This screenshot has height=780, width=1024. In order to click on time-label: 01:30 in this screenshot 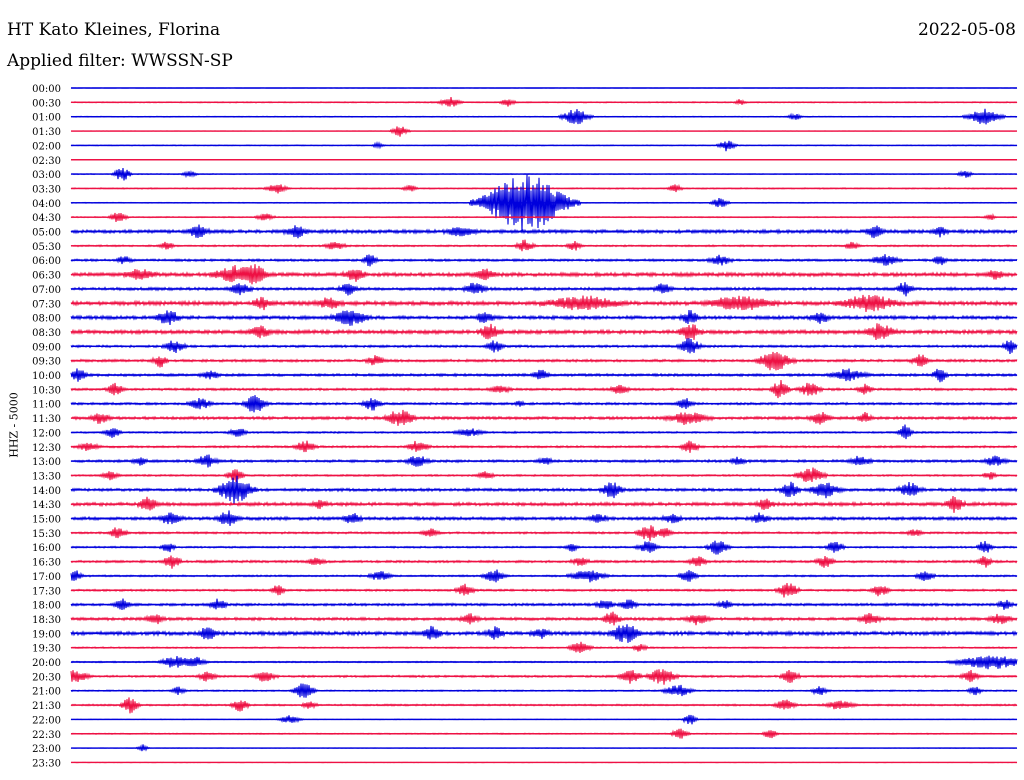, I will do `click(46, 132)`.